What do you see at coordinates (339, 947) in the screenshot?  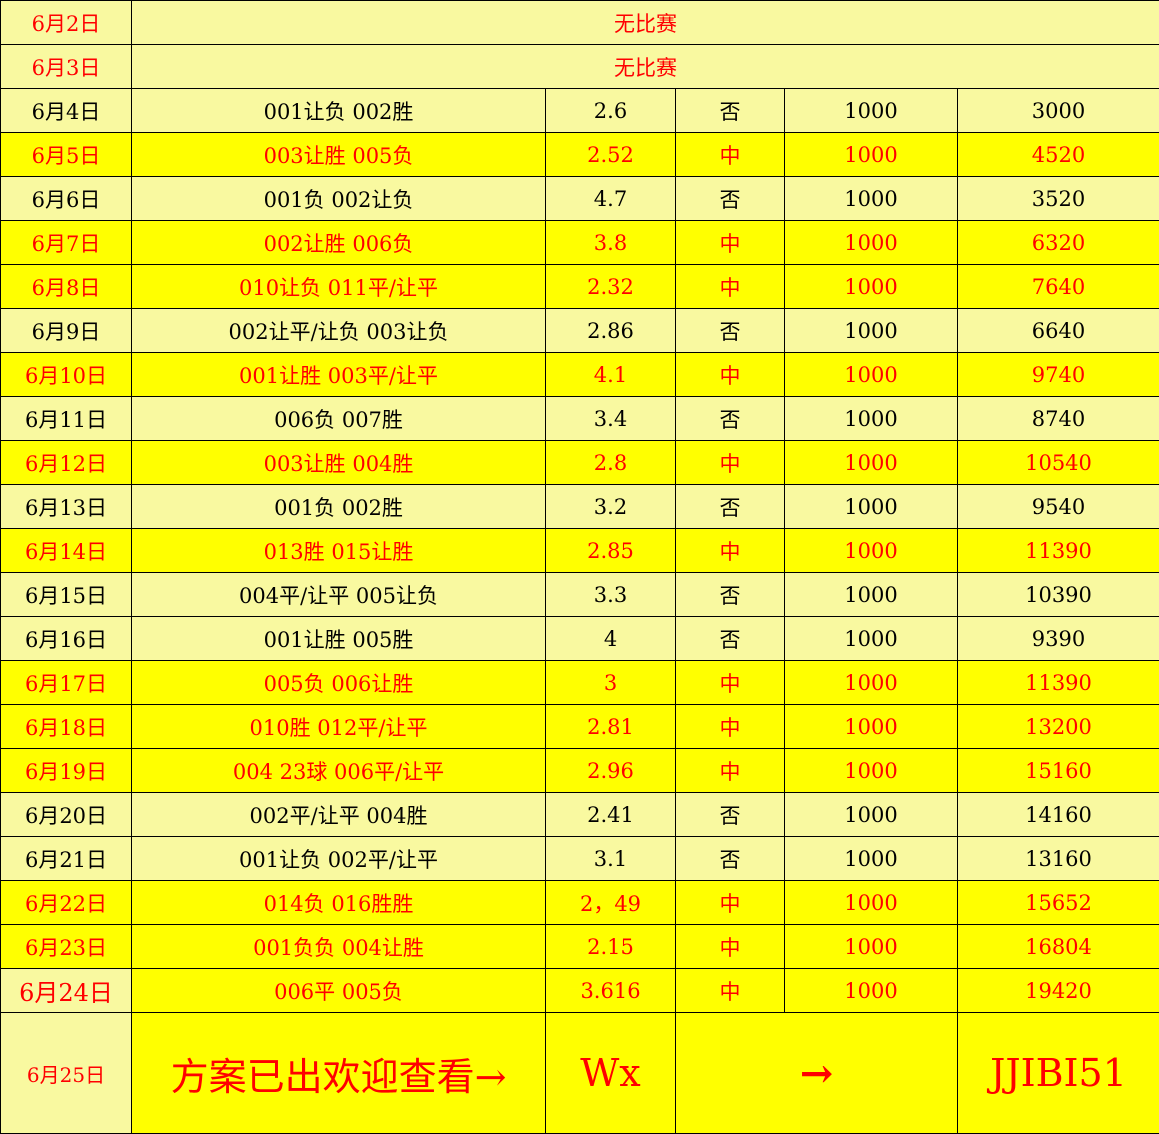 I see `picks-cell: 001负负 004让胜` at bounding box center [339, 947].